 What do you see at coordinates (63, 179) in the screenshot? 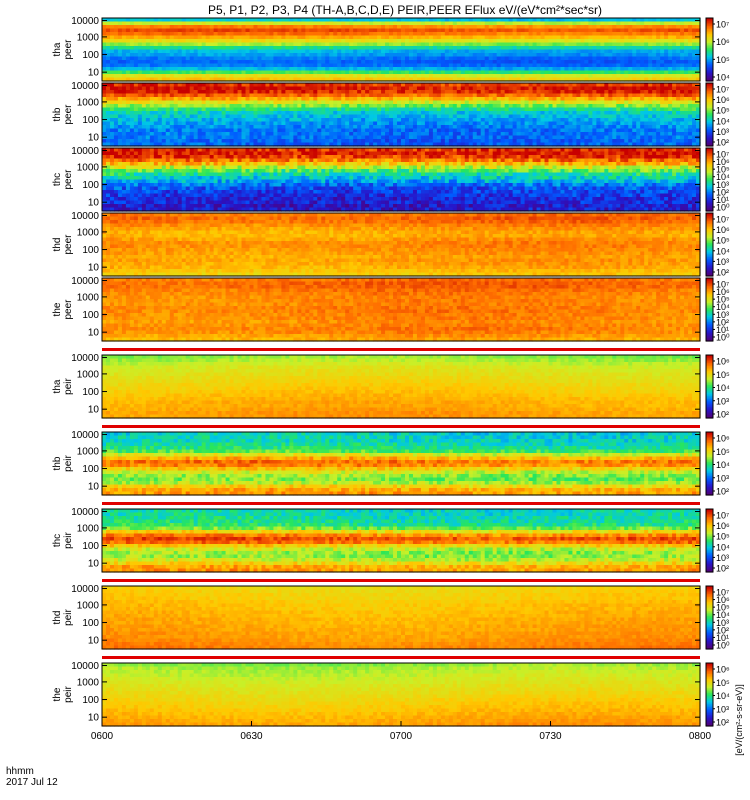
I see `panel-y-label: thcpeer` at bounding box center [63, 179].